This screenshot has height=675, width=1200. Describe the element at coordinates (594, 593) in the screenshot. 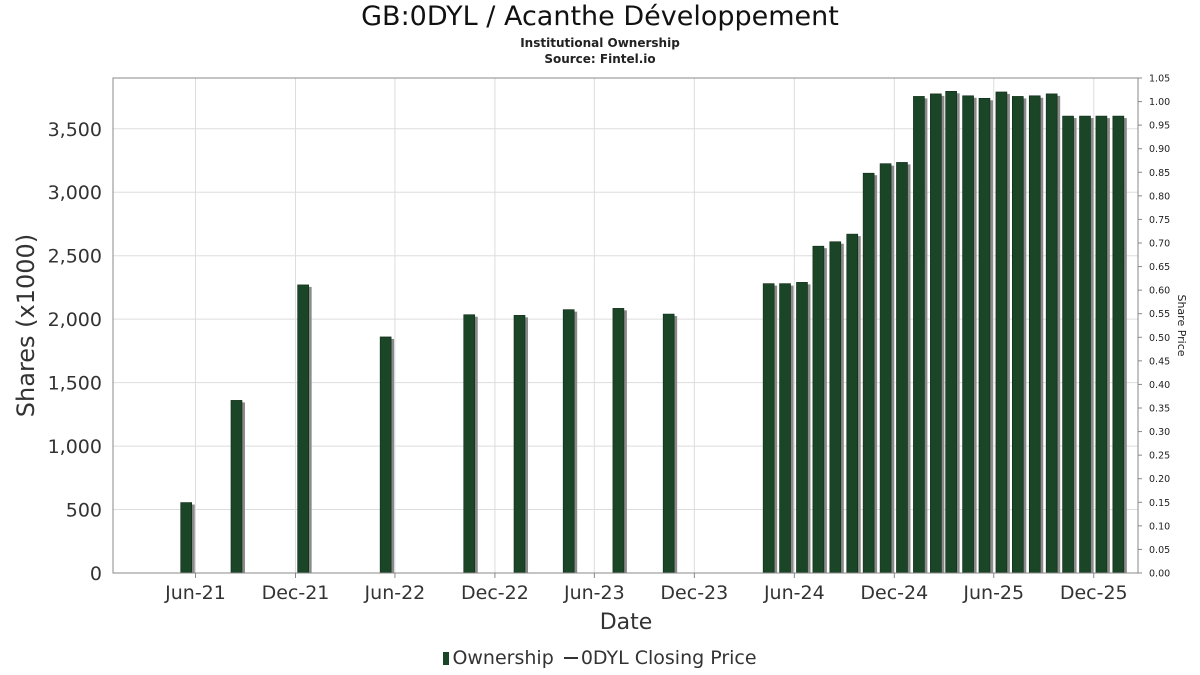

I see `x-tick-label: Jun-23` at that location.